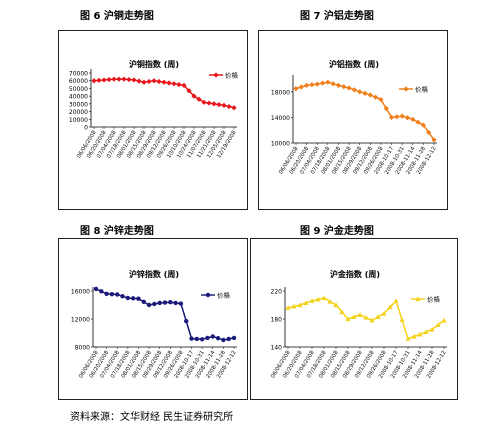  Describe the element at coordinates (277, 292) in the screenshot. I see `y-tick-label: 220` at that location.